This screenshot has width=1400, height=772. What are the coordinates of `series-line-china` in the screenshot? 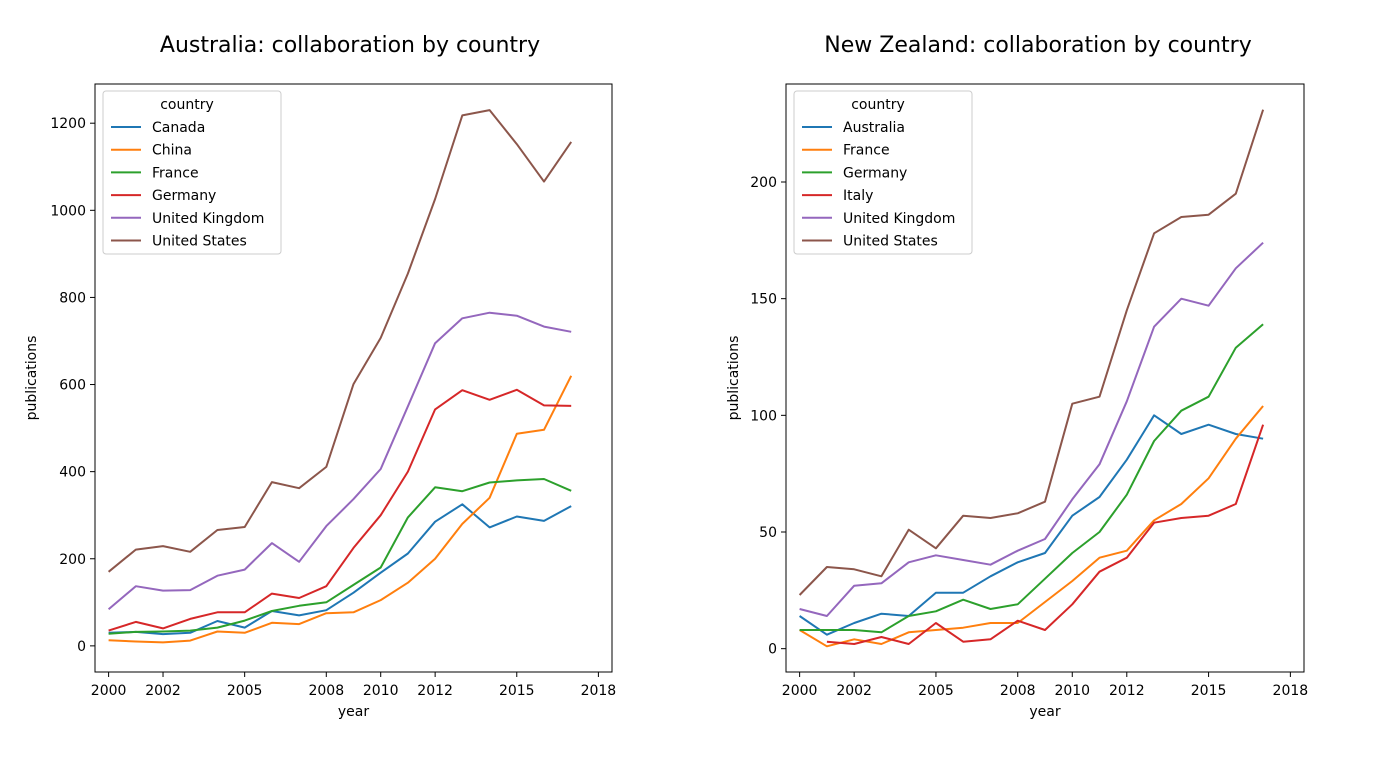 It's located at (340, 509).